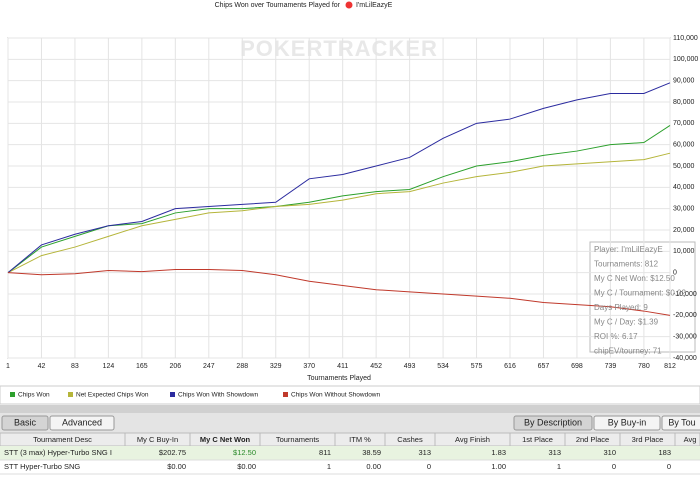 The image size is (700, 491). I want to click on x-tick-label: 698, so click(577, 366).